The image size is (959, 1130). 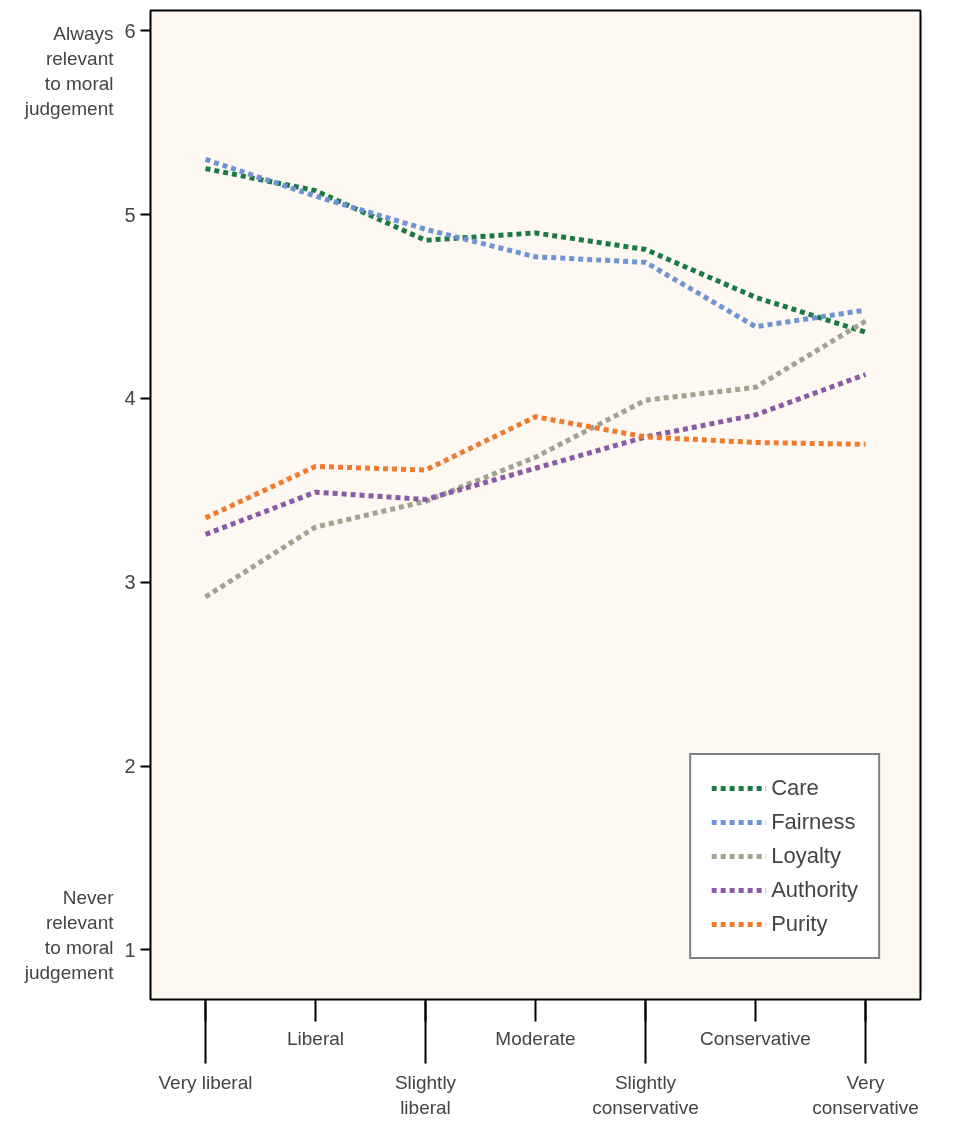 I want to click on x-tick-label: Conservative, so click(x=755, y=1038).